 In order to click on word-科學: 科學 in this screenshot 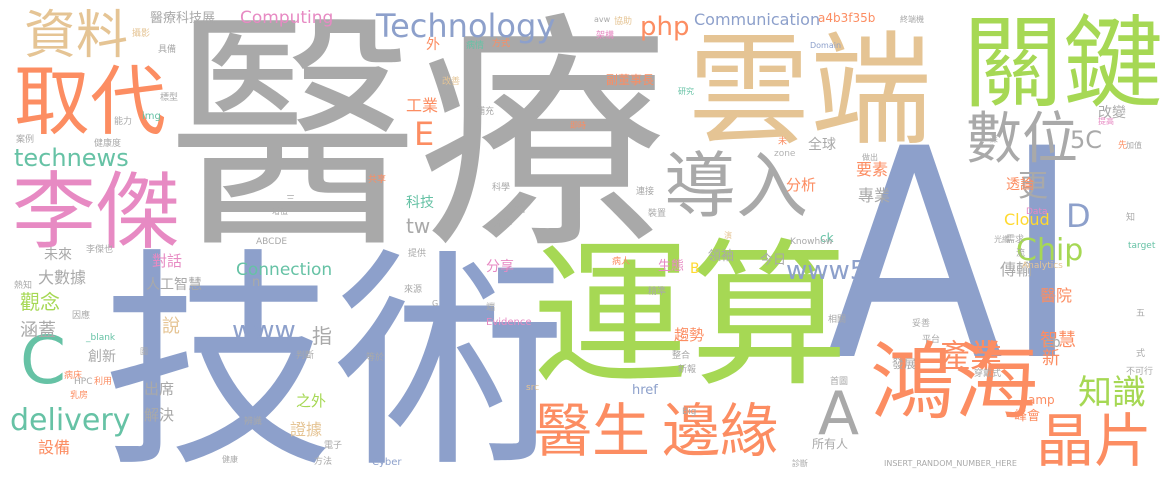, I will do `click(501, 188)`.